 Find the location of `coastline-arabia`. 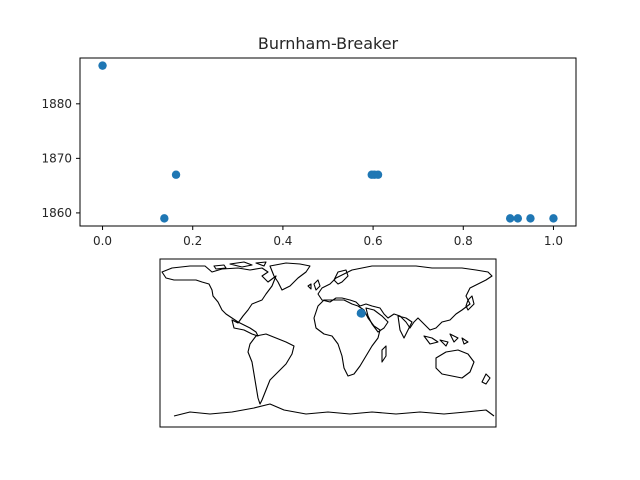

coastline-arabia is located at coordinates (377, 320).